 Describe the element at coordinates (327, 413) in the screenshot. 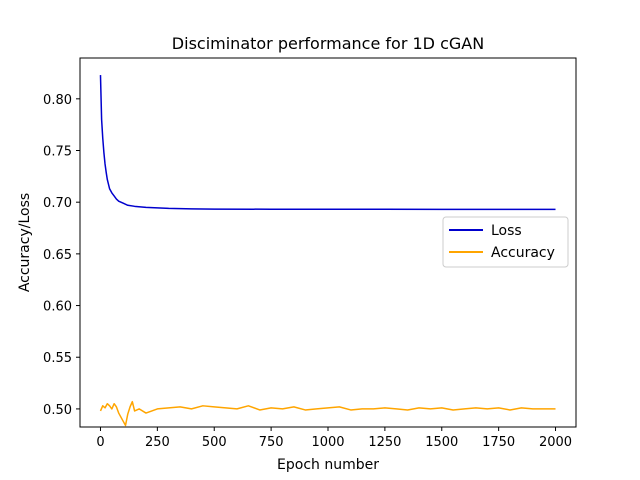

I see `series-line-accuracy` at that location.